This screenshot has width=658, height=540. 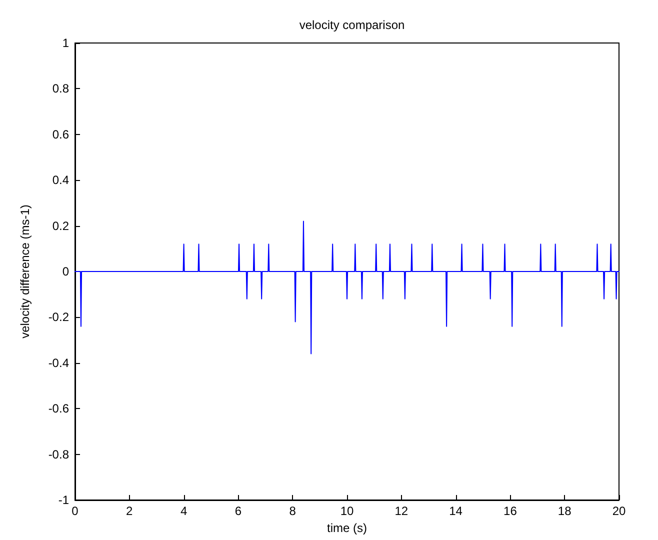 I want to click on y-tick-label: -0.2, so click(x=59, y=317).